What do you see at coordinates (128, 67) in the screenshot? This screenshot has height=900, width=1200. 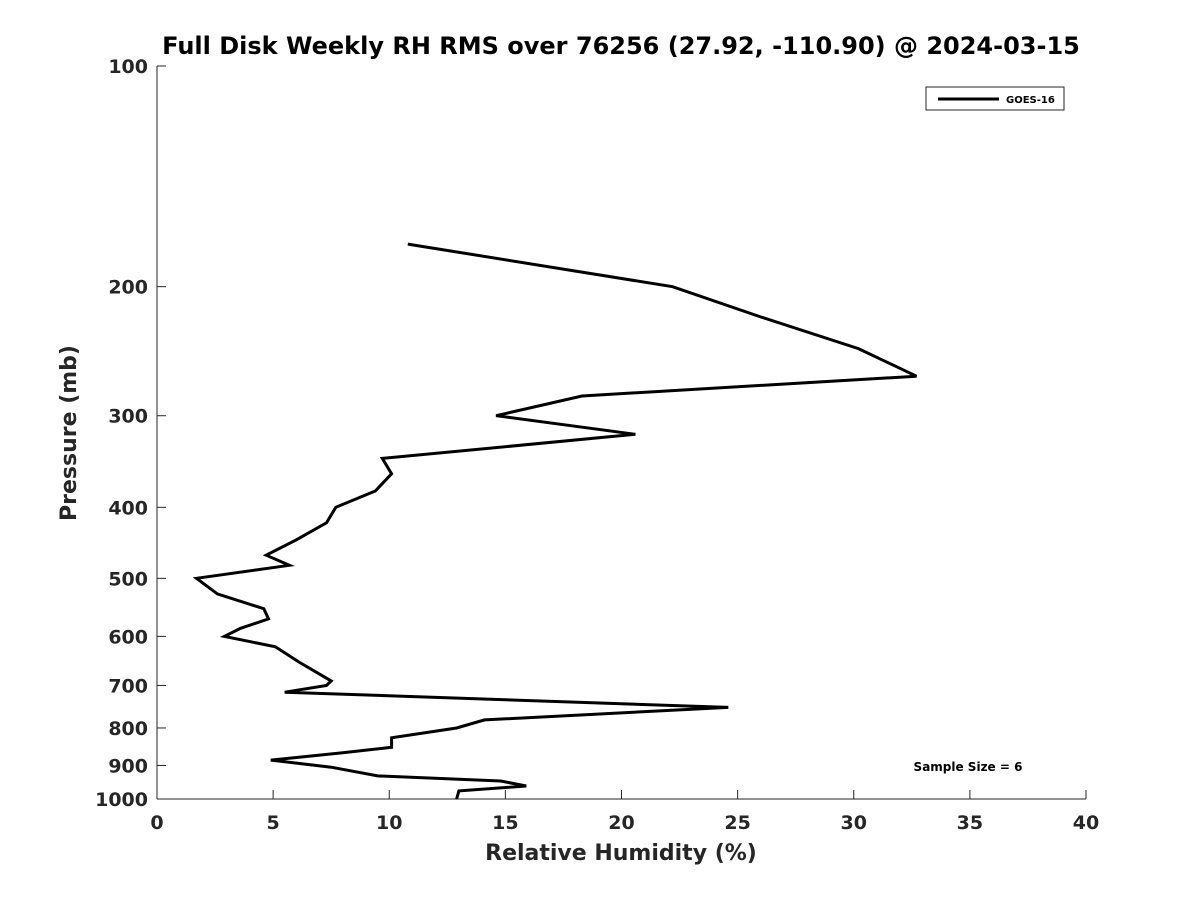 I see `y-tick-label: 100` at bounding box center [128, 67].